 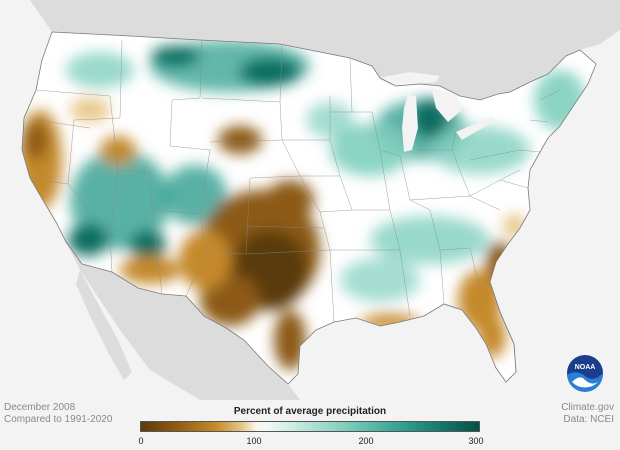 I want to click on map-caption: December 2008 Compared to 1991-2020, so click(x=58, y=414).